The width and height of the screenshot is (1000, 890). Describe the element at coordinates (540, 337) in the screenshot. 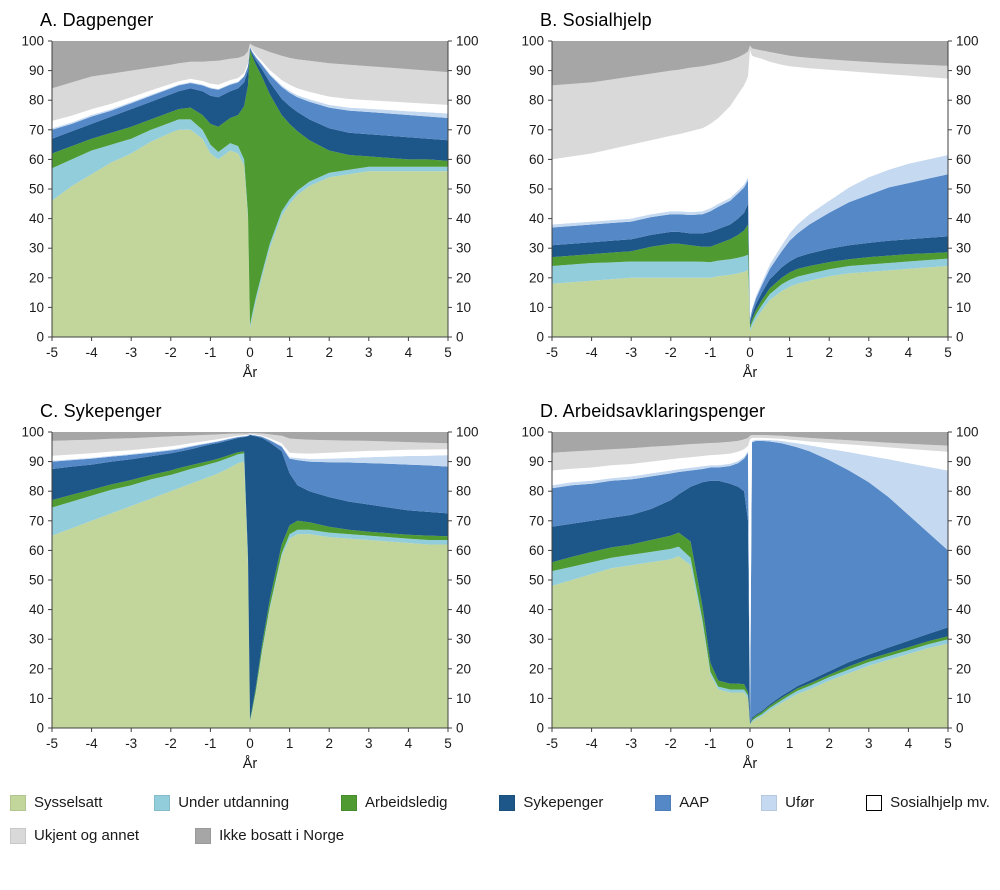

I see `y-tick-label-left: 0` at that location.